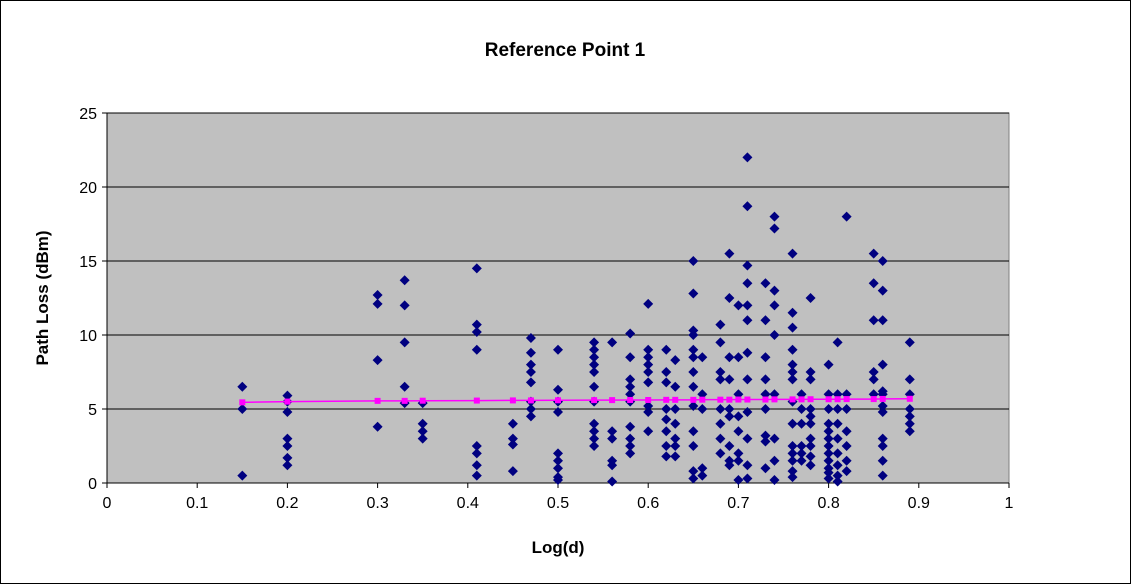  Describe the element at coordinates (377, 503) in the screenshot. I see `x-tick-label: 0.3` at that location.